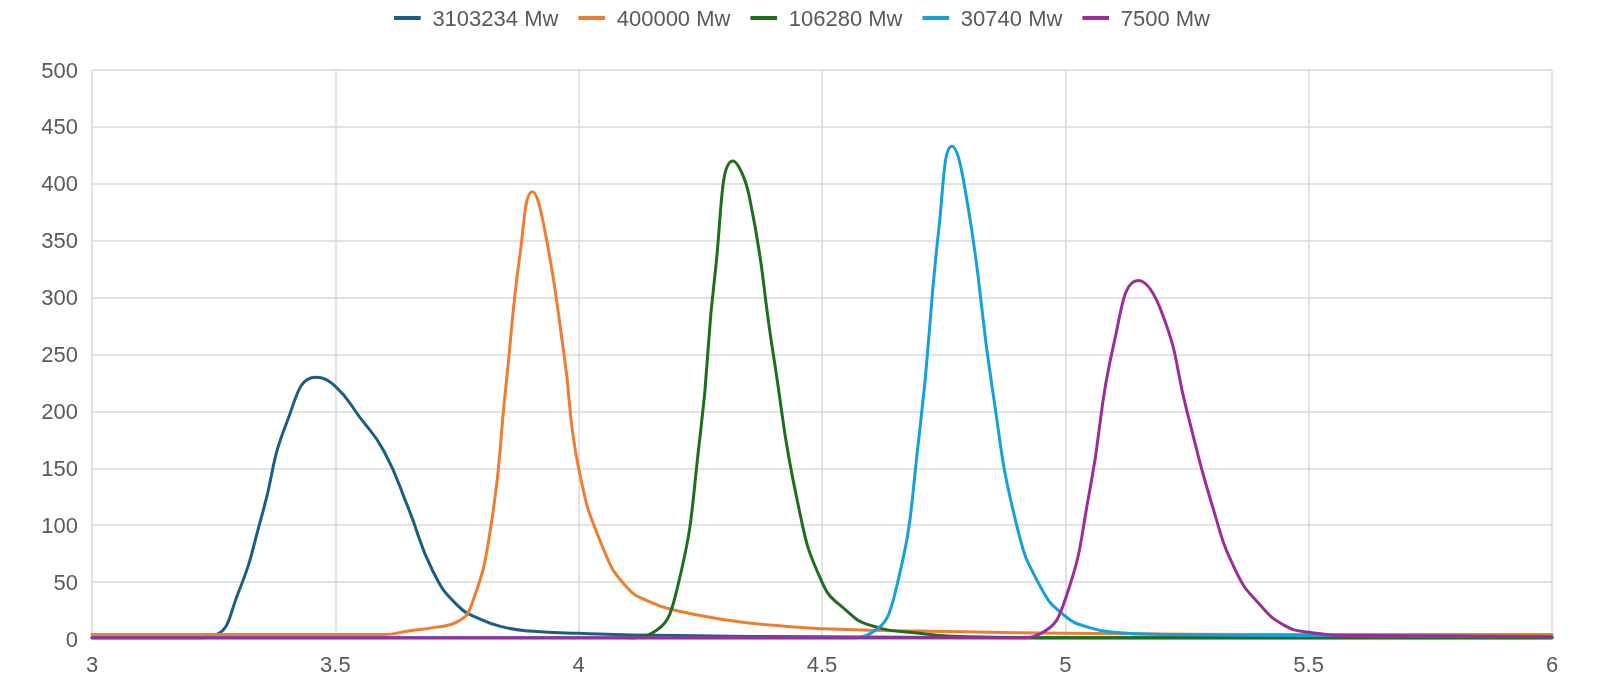  Describe the element at coordinates (578, 664) in the screenshot. I see `x-tick-label: 4` at that location.